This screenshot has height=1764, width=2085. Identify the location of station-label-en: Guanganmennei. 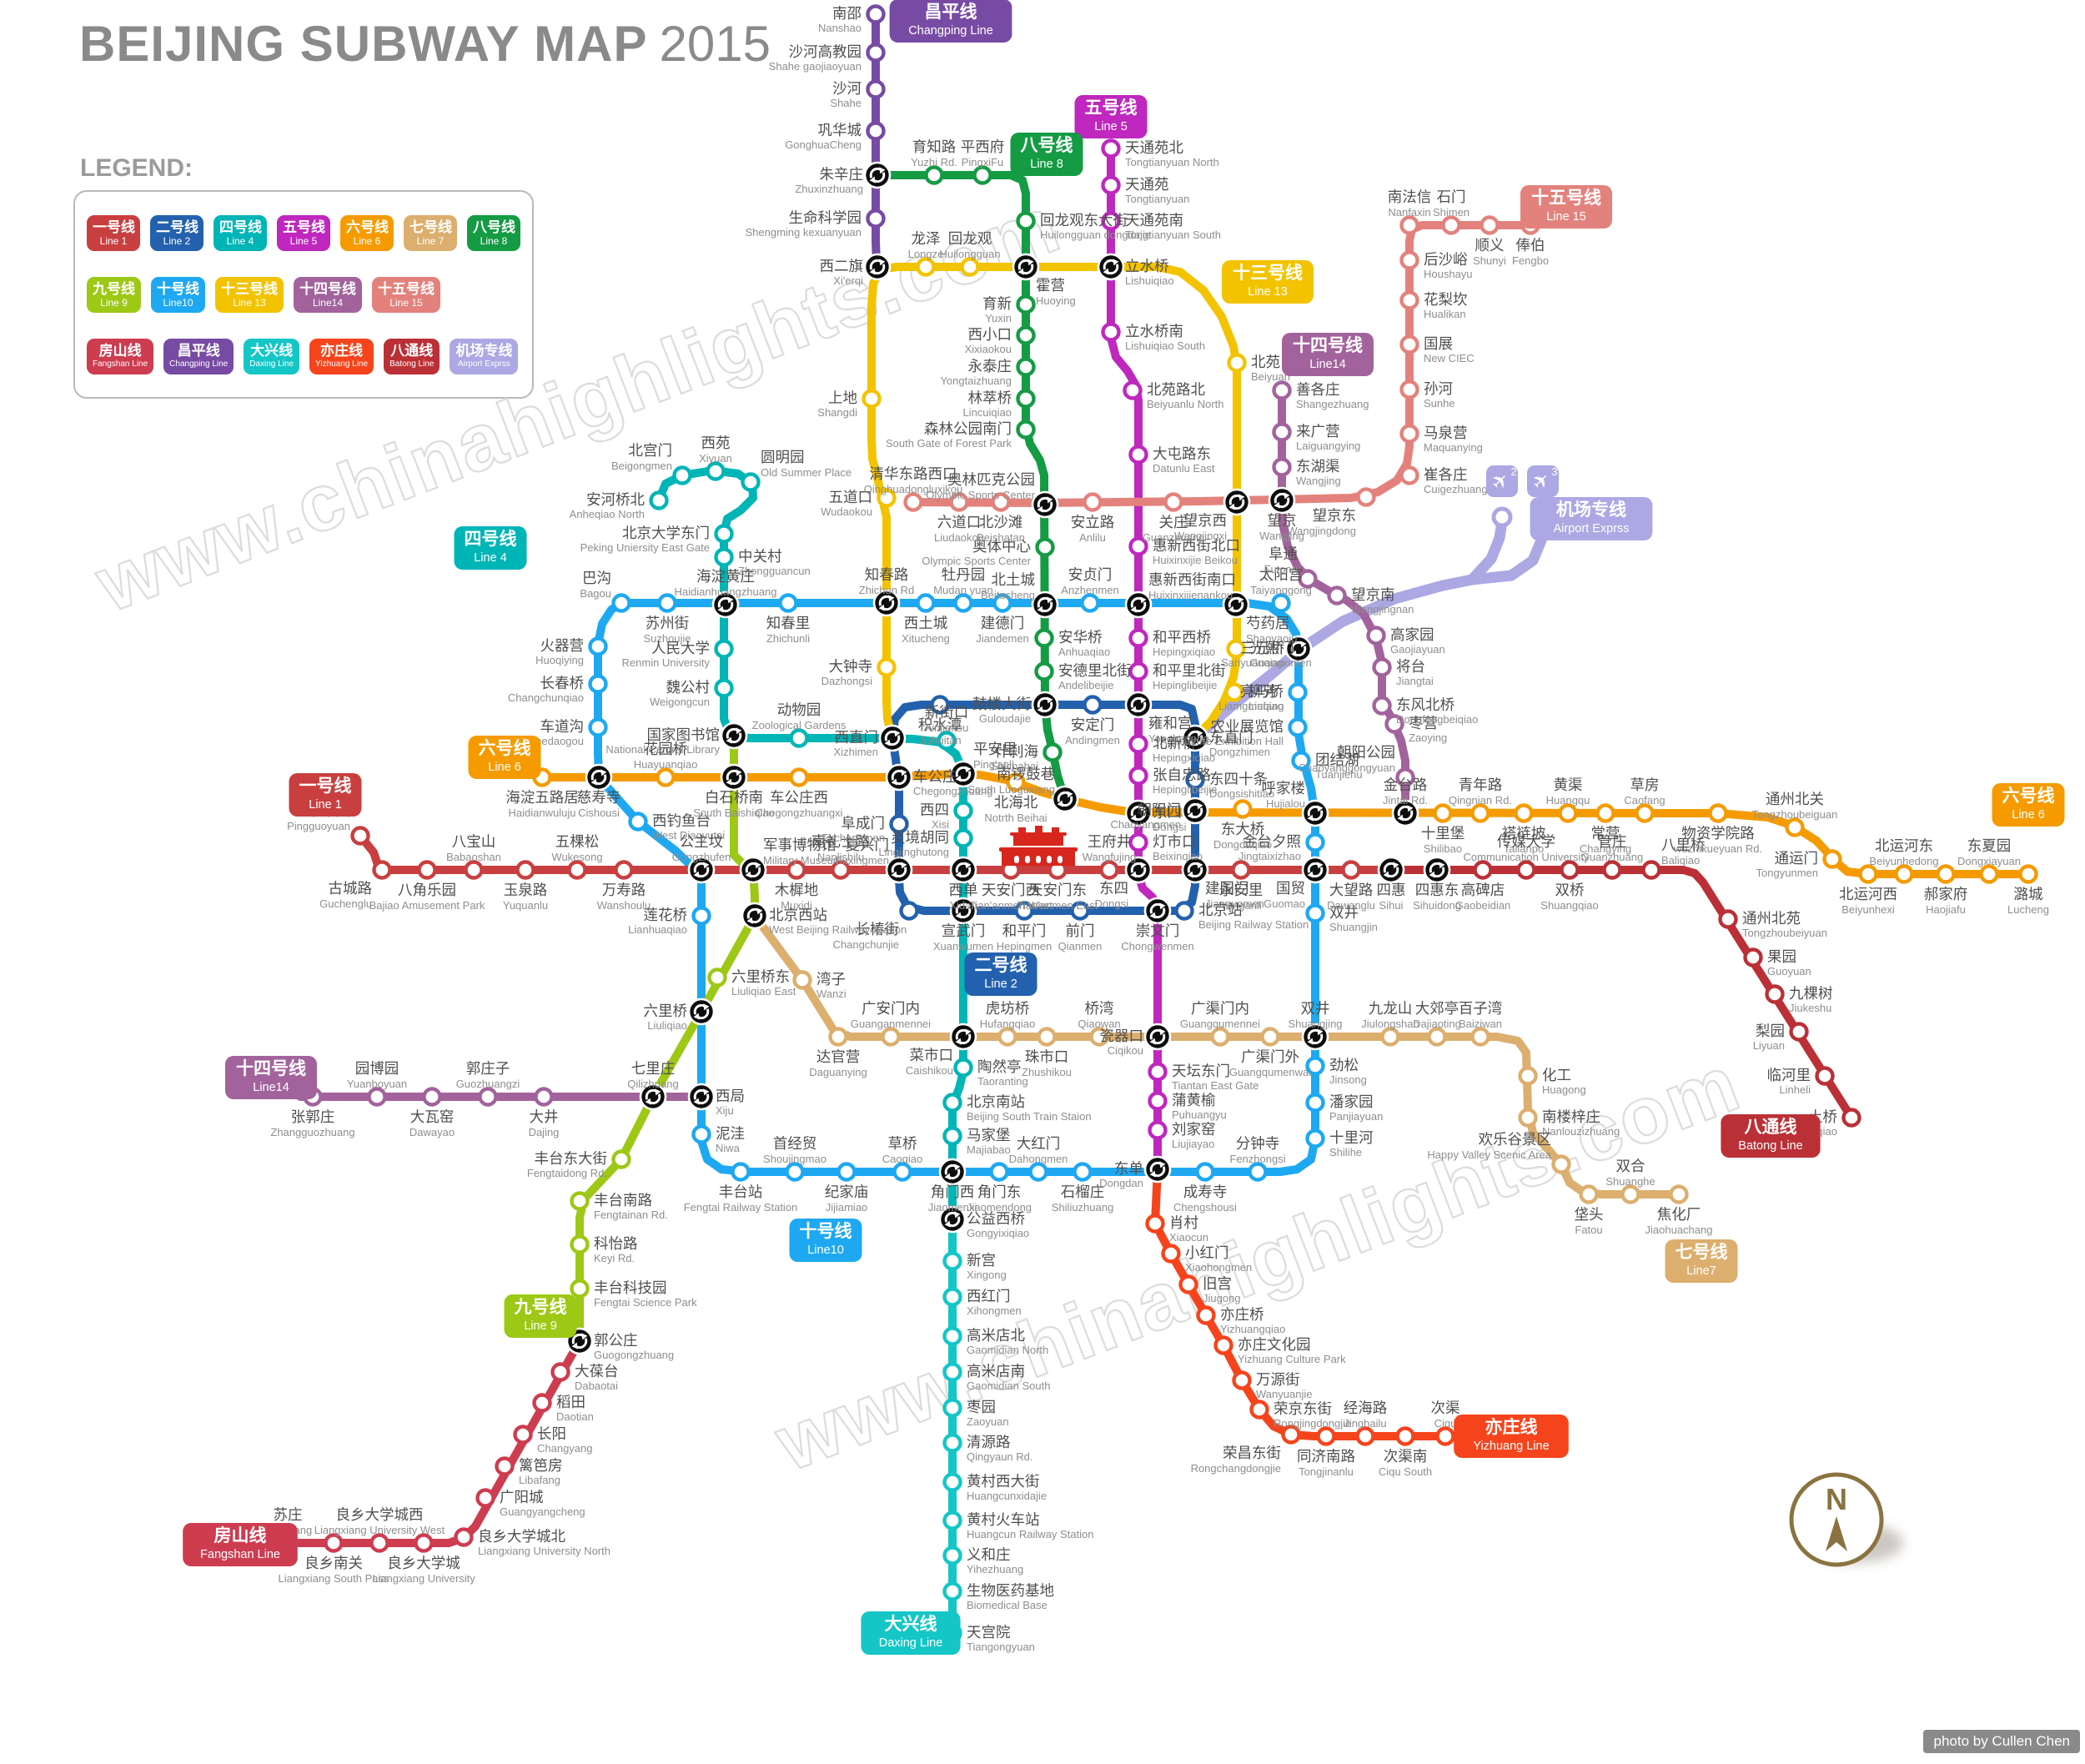
(891, 1024).